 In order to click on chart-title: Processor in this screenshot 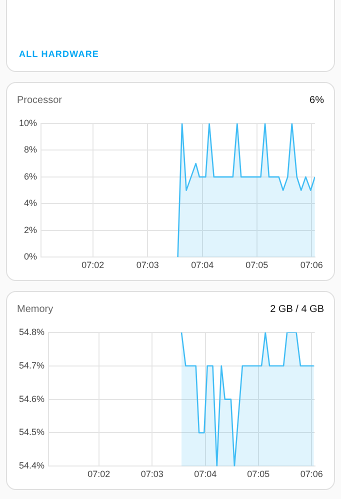, I will do `click(39, 100)`.